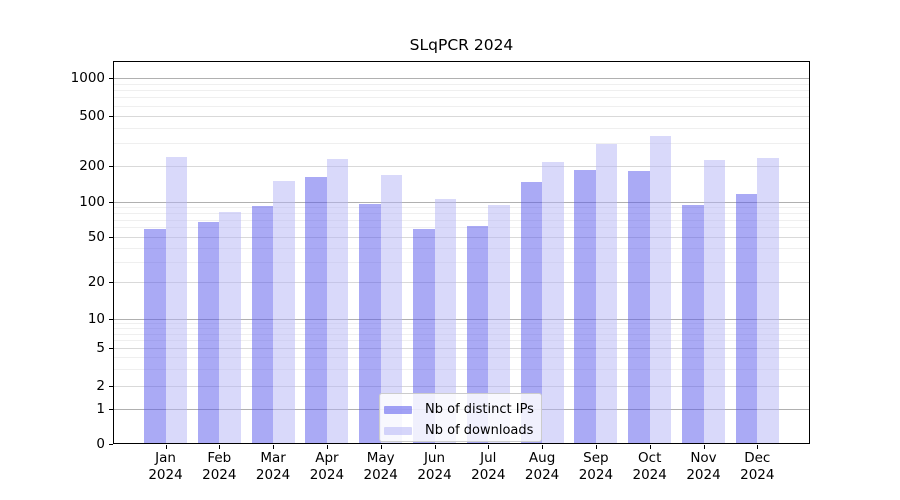 Image resolution: width=900 pixels, height=500 pixels. I want to click on bar-oct-2024-downloads, so click(660, 289).